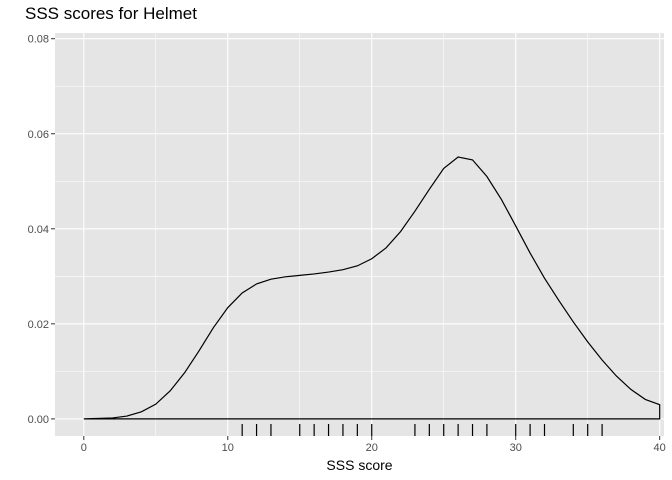 This screenshot has width=672, height=480. What do you see at coordinates (228, 448) in the screenshot?
I see `x-tick-label: 10` at bounding box center [228, 448].